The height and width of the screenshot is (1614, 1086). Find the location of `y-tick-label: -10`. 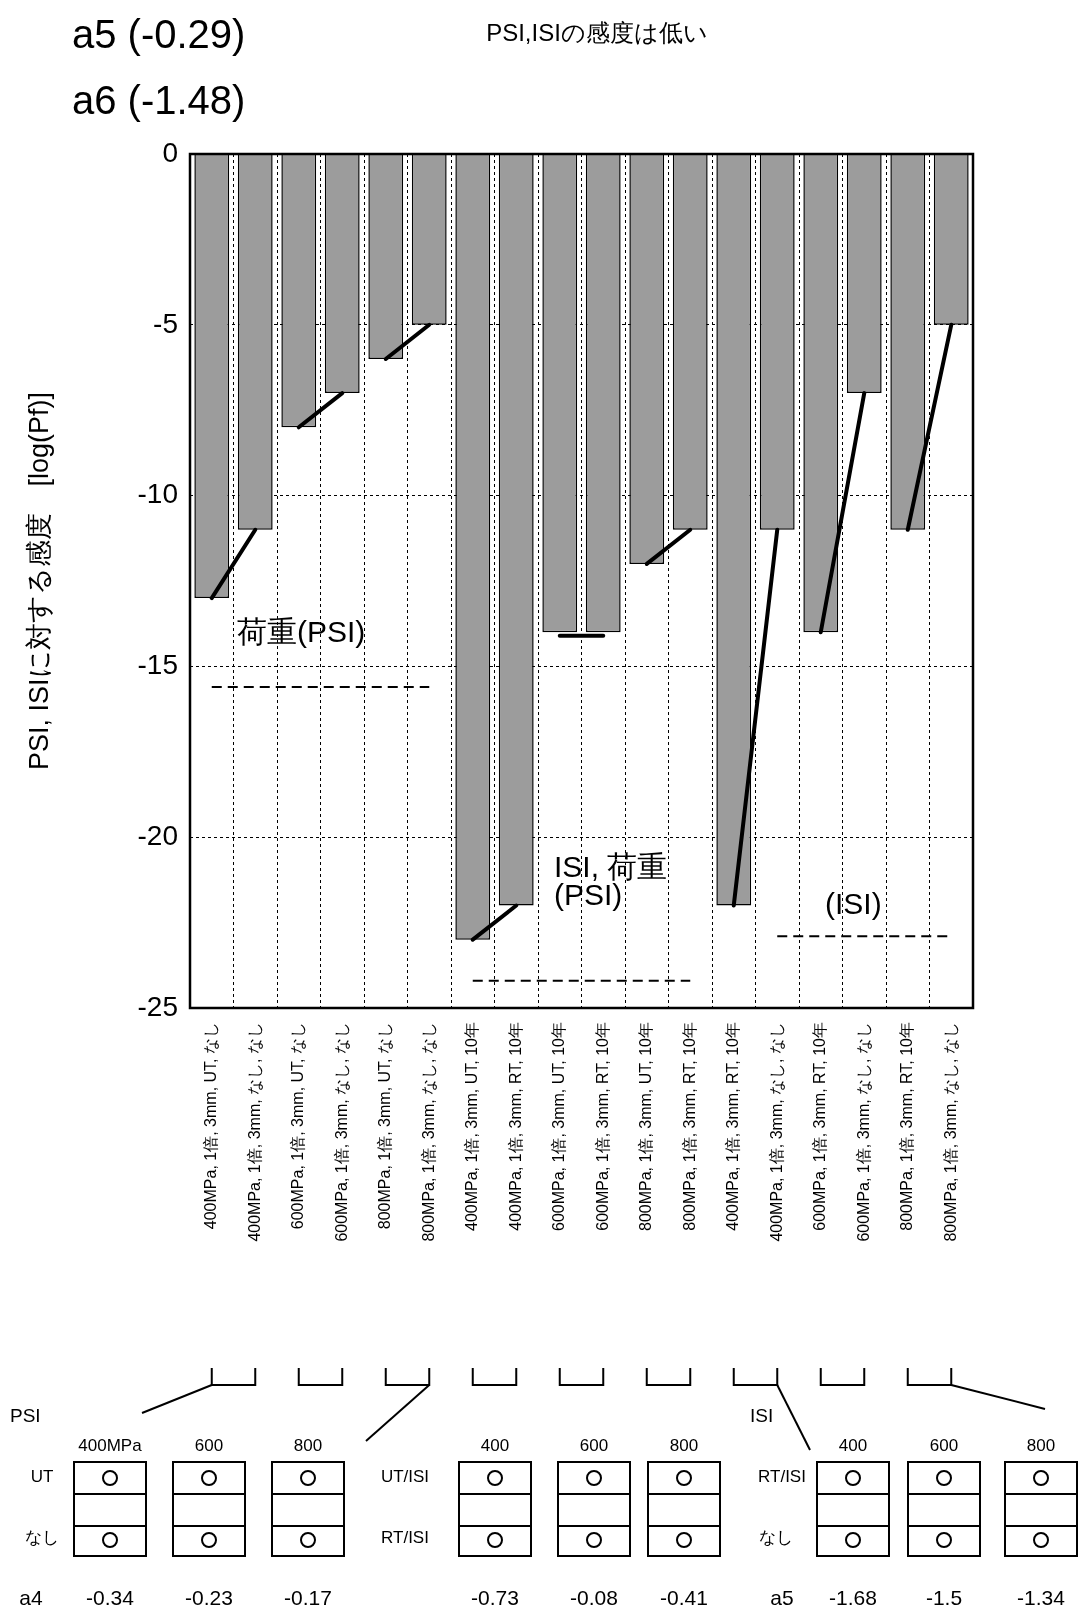

y-tick-label: -10 is located at coordinates (157, 494).